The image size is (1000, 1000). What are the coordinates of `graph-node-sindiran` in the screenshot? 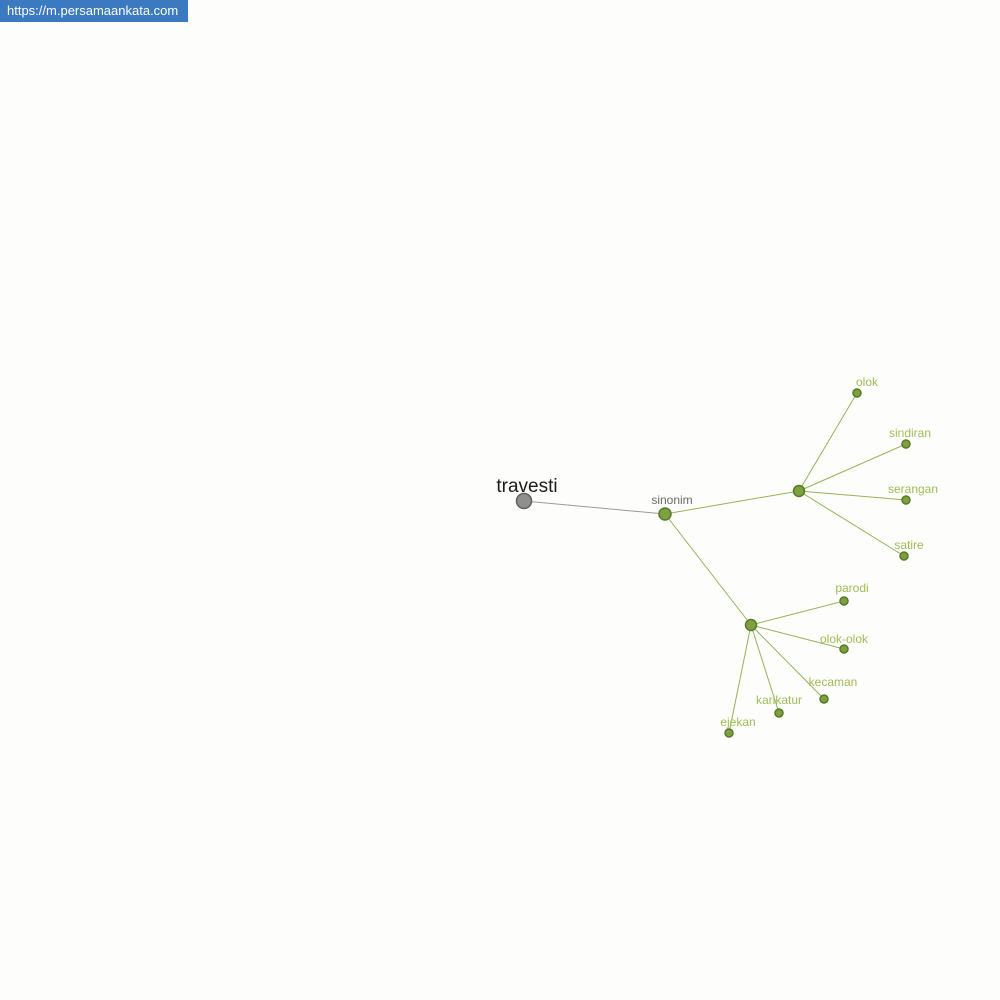 It's located at (906, 444).